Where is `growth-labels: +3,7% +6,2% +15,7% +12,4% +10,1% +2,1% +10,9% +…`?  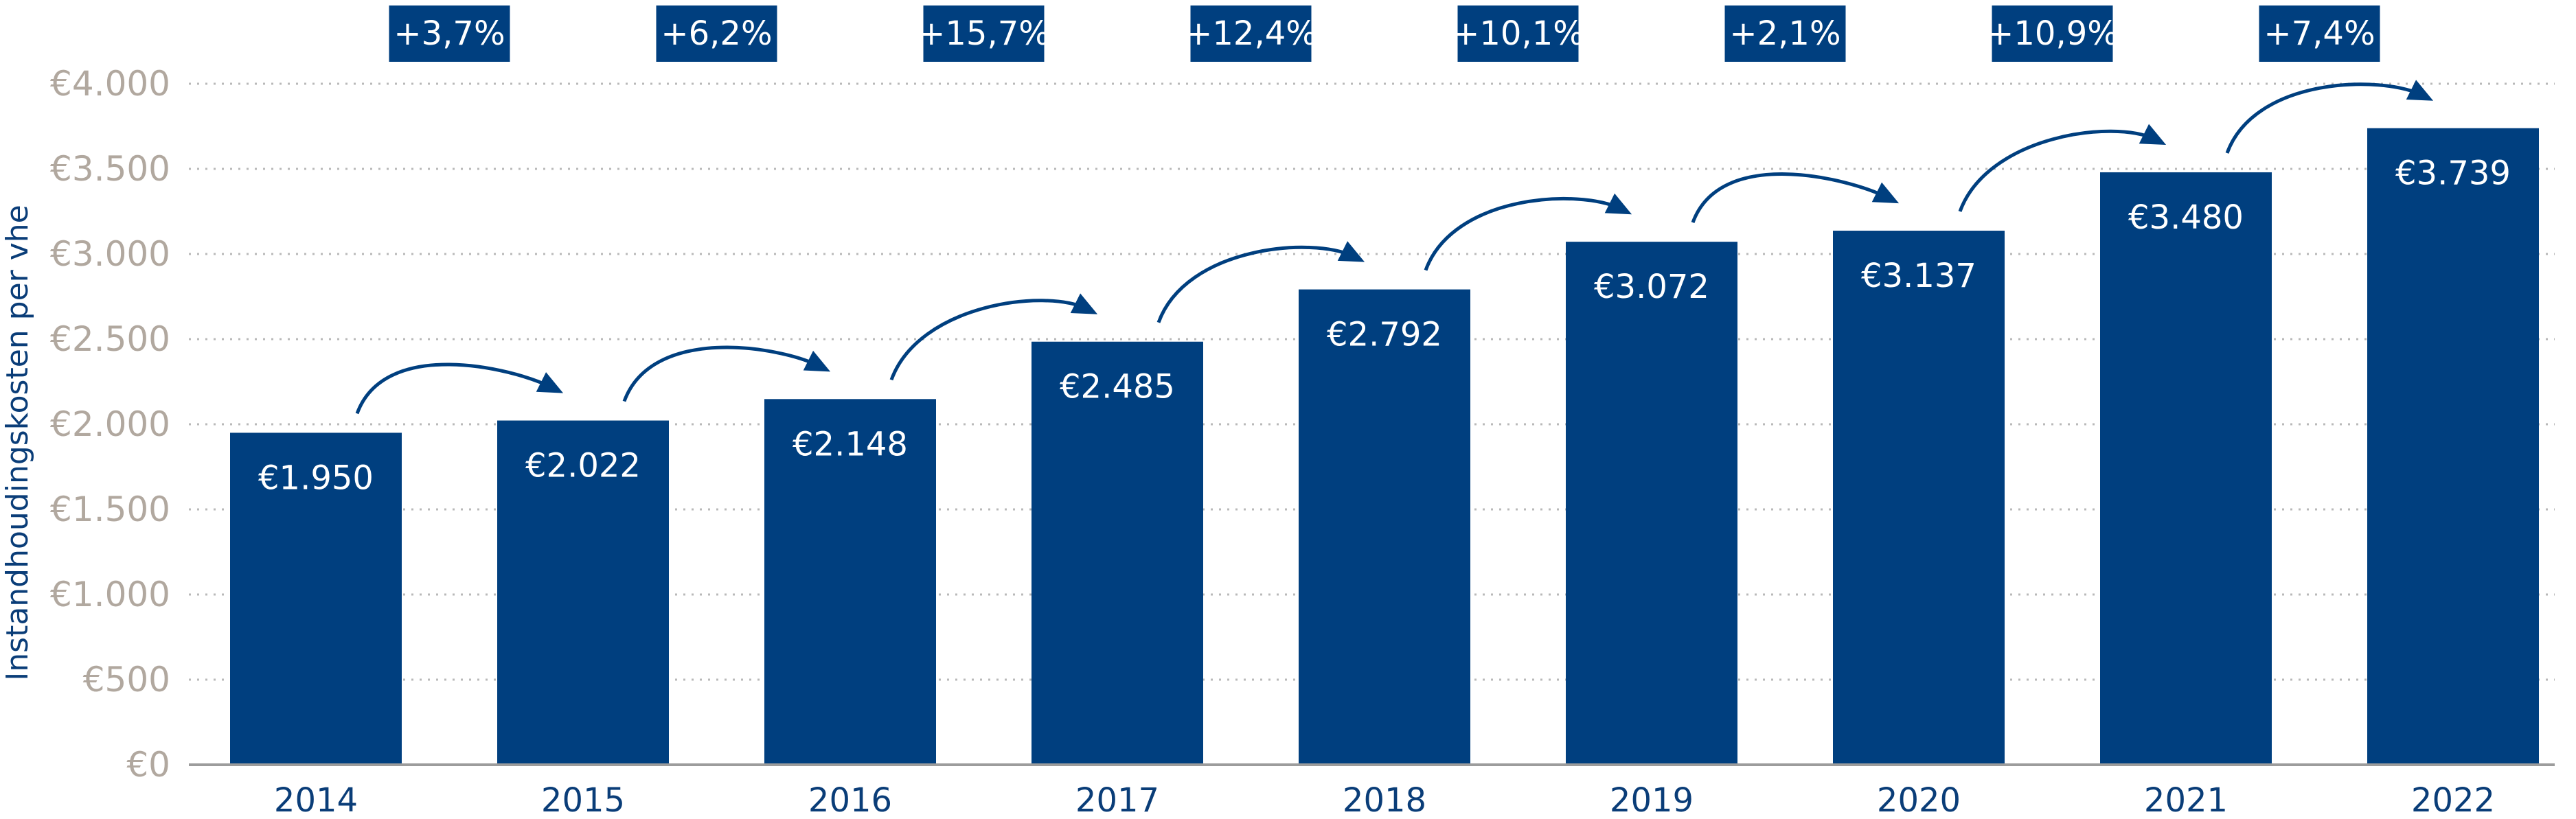
growth-labels: +3,7% +6,2% +15,7% +12,4% +10,1% +2,1% +10,9% +… is located at coordinates (1384, 33).